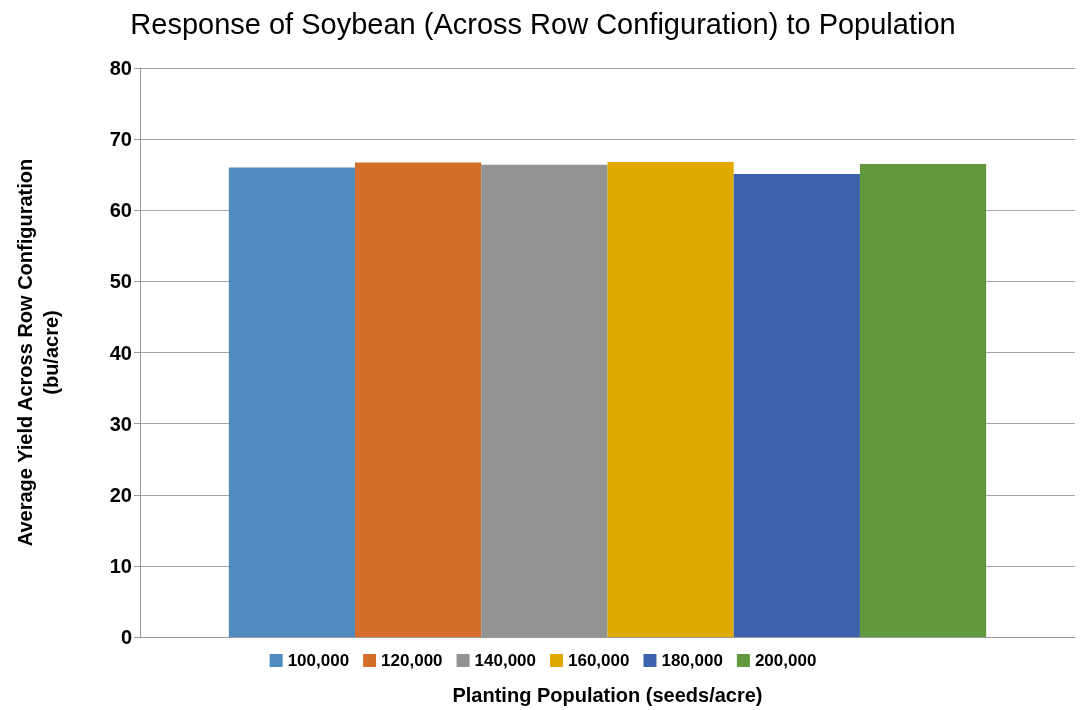 This screenshot has width=1086, height=710. What do you see at coordinates (120, 423) in the screenshot?
I see `y-tick-label: 30` at bounding box center [120, 423].